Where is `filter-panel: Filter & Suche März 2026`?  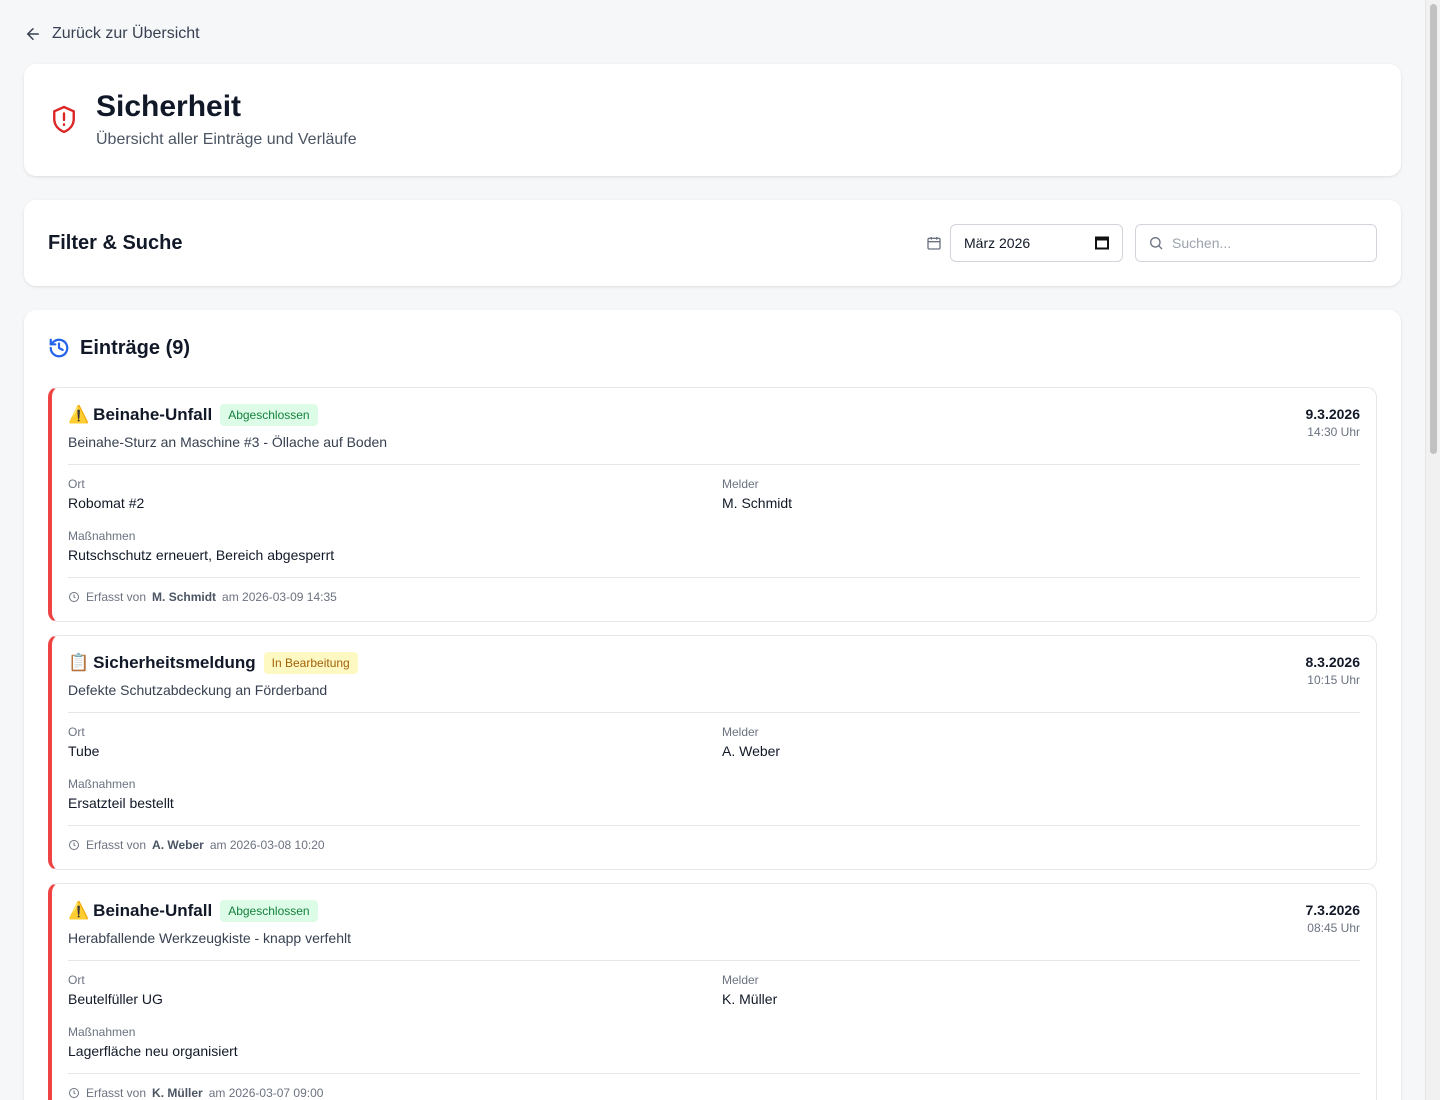 filter-panel: Filter & Suche März 2026 is located at coordinates (712, 243).